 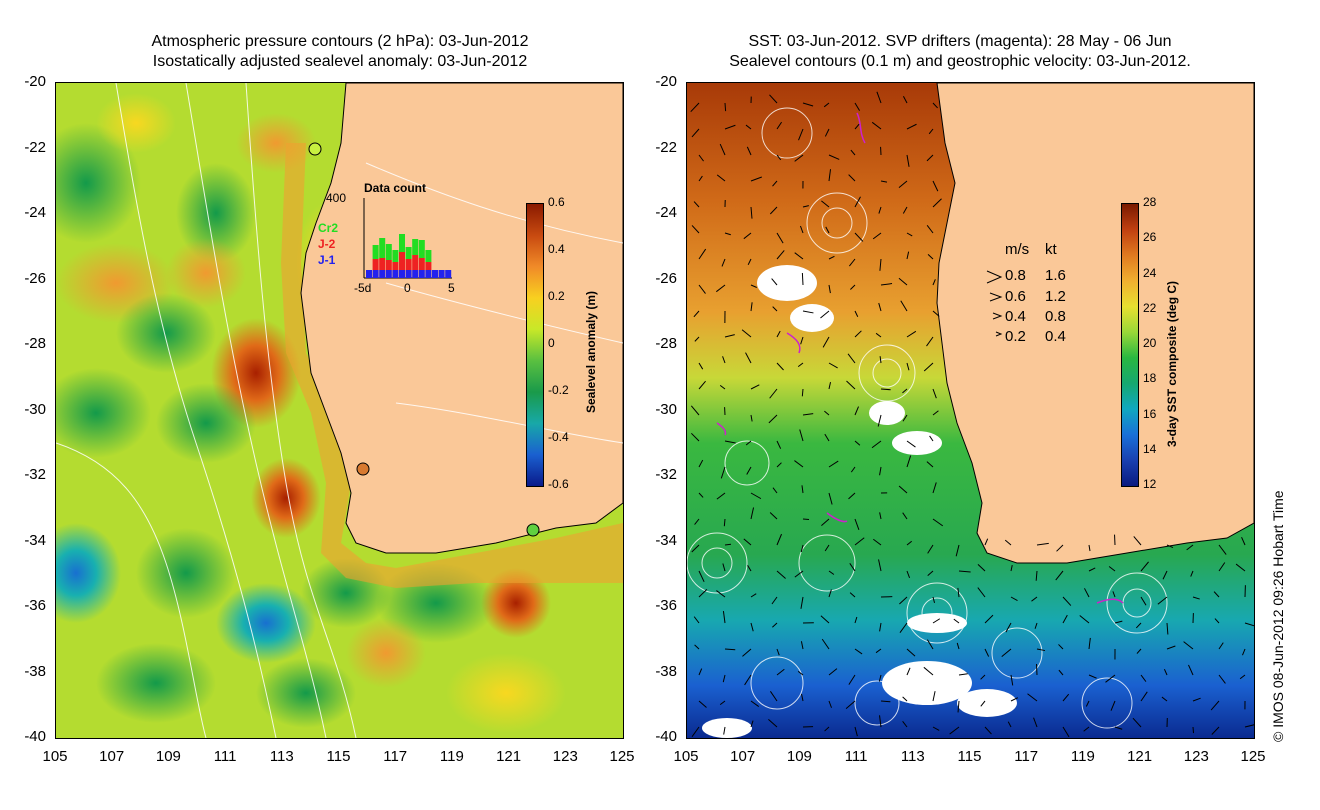 I want to click on velocity-legend-header-kt: kt, so click(x=1051, y=249).